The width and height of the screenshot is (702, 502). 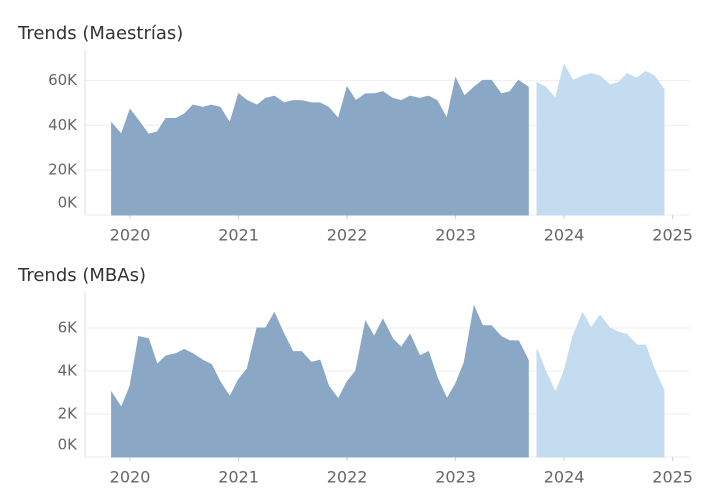 I want to click on y-tick-label: 40K, so click(x=63, y=125).